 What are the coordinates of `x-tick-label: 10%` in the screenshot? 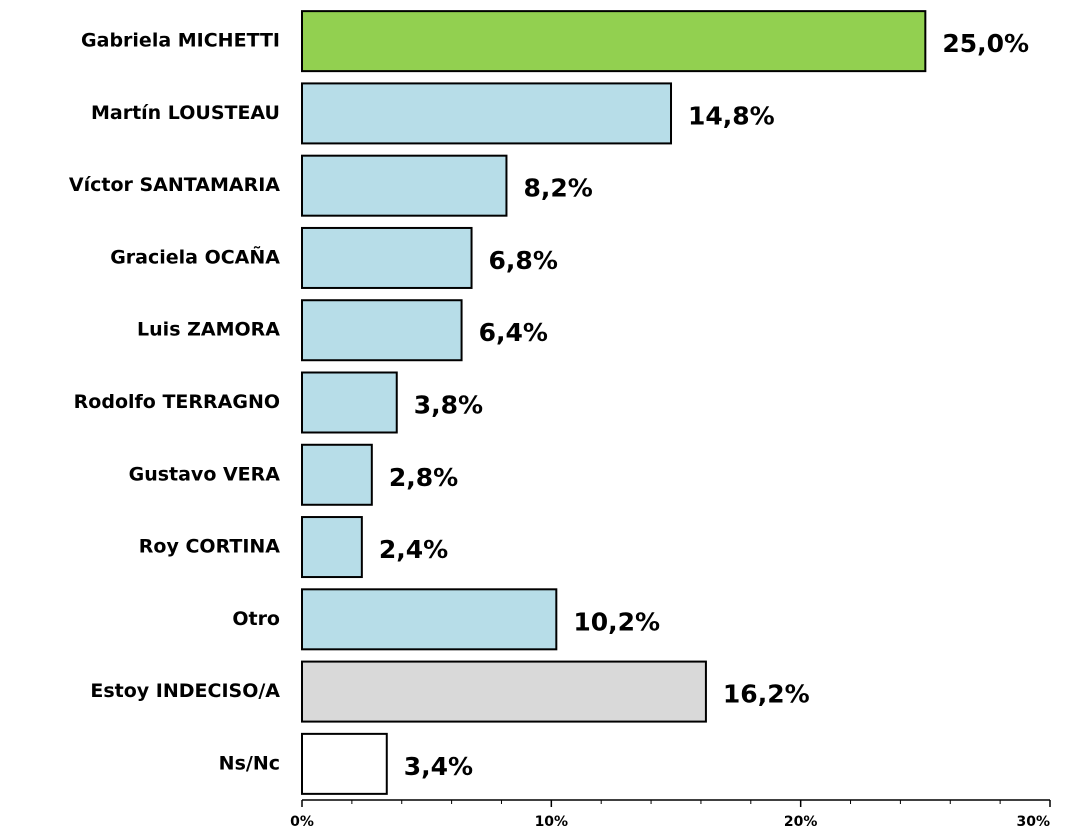 It's located at (552, 822).